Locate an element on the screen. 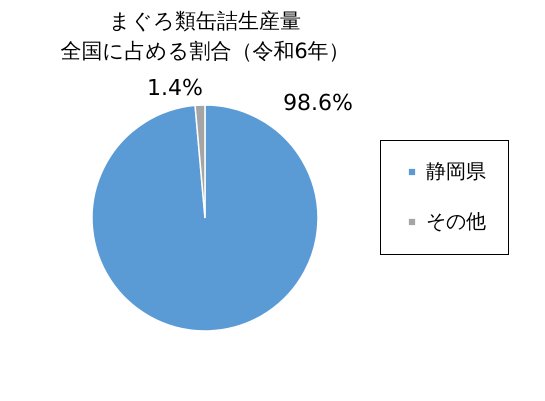 Image resolution: width=545 pixels, height=401 pixels. legend-label: その他 is located at coordinates (456, 221).